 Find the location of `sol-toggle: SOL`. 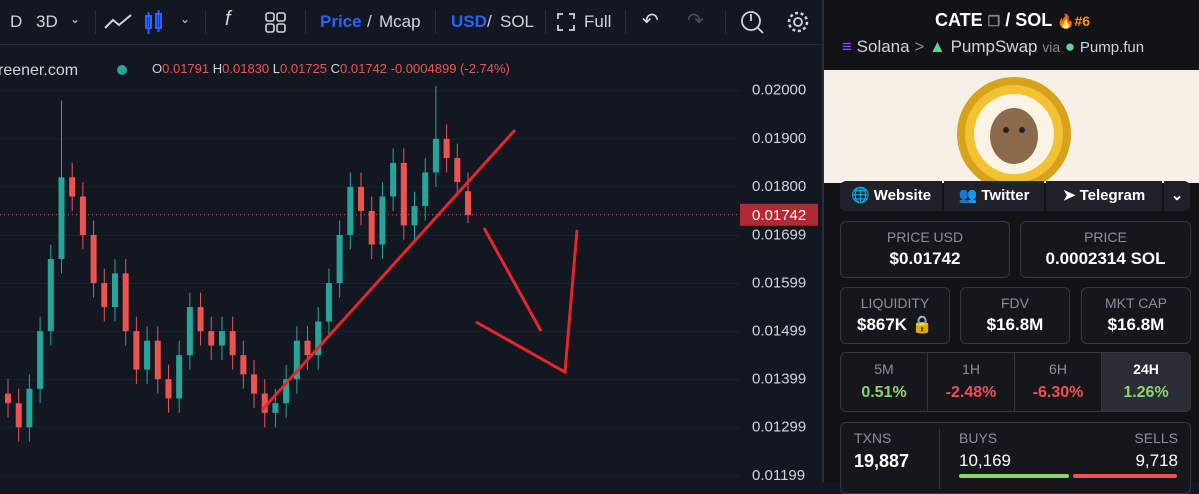

sol-toggle: SOL is located at coordinates (517, 21).